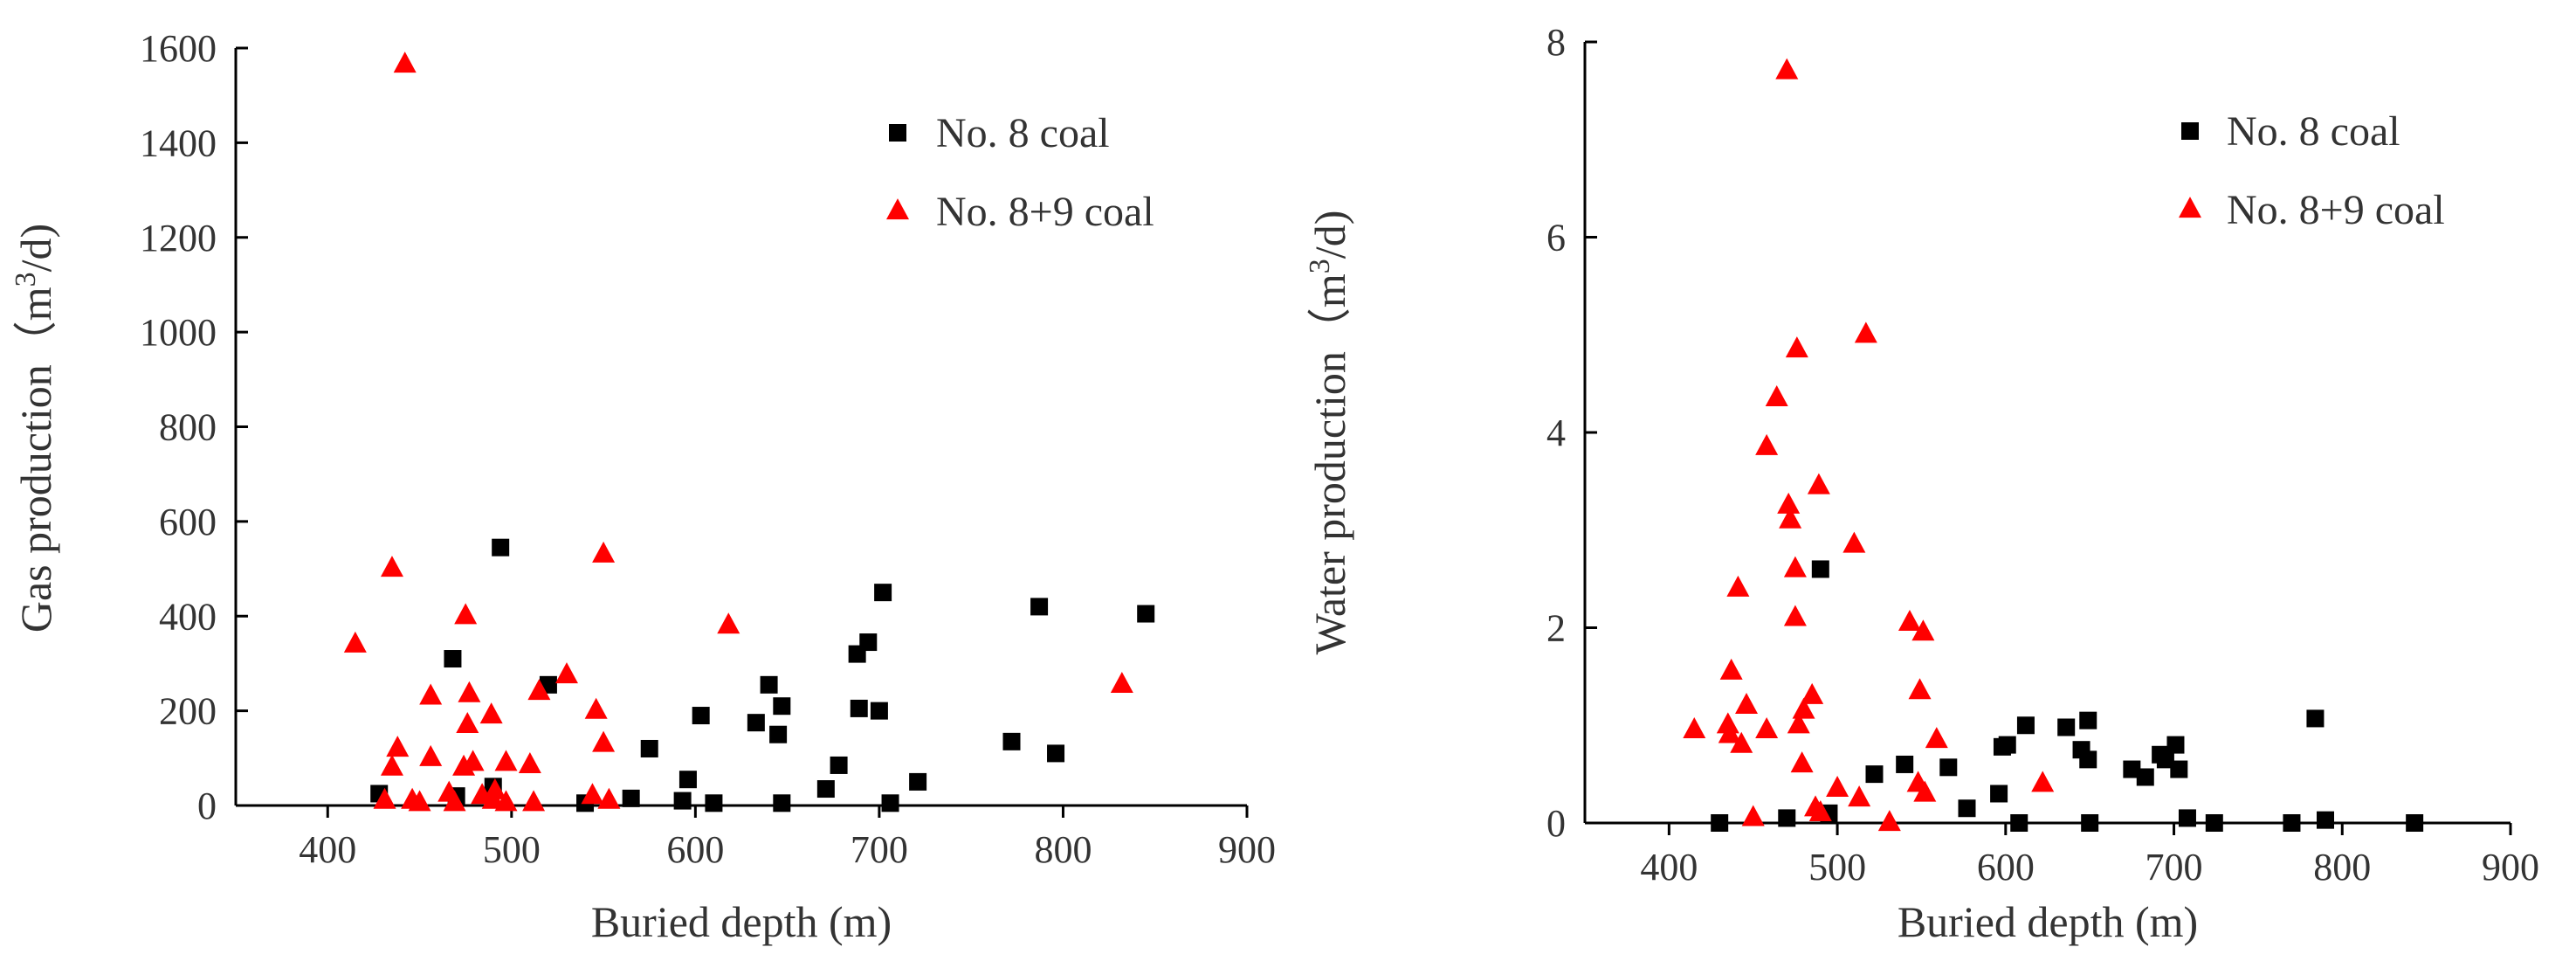  What do you see at coordinates (35, 429) in the screenshot?
I see `y-axis-title: Gas production（m3/d)` at bounding box center [35, 429].